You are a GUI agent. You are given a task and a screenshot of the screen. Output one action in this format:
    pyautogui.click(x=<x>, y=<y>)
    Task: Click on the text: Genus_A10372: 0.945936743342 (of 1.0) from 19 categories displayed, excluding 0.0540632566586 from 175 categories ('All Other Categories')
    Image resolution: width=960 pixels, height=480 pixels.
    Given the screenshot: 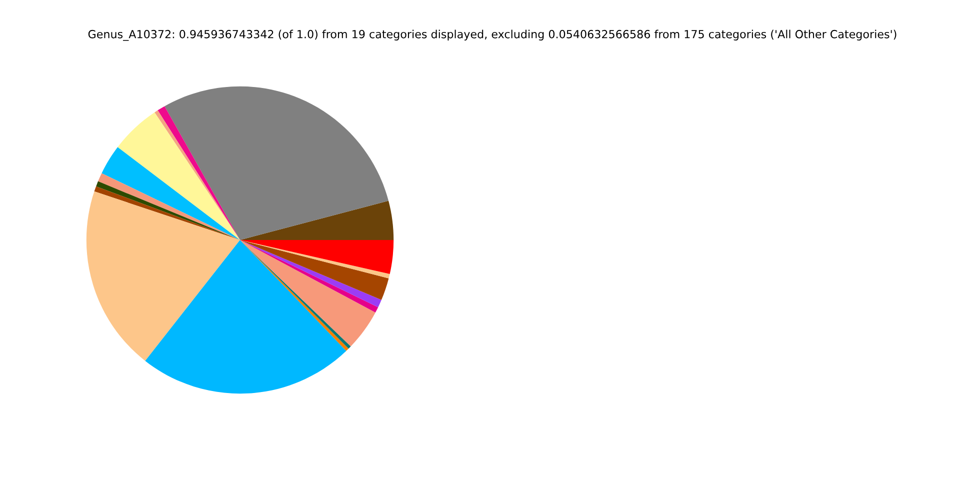 What is the action you would take?
    pyautogui.click(x=492, y=35)
    